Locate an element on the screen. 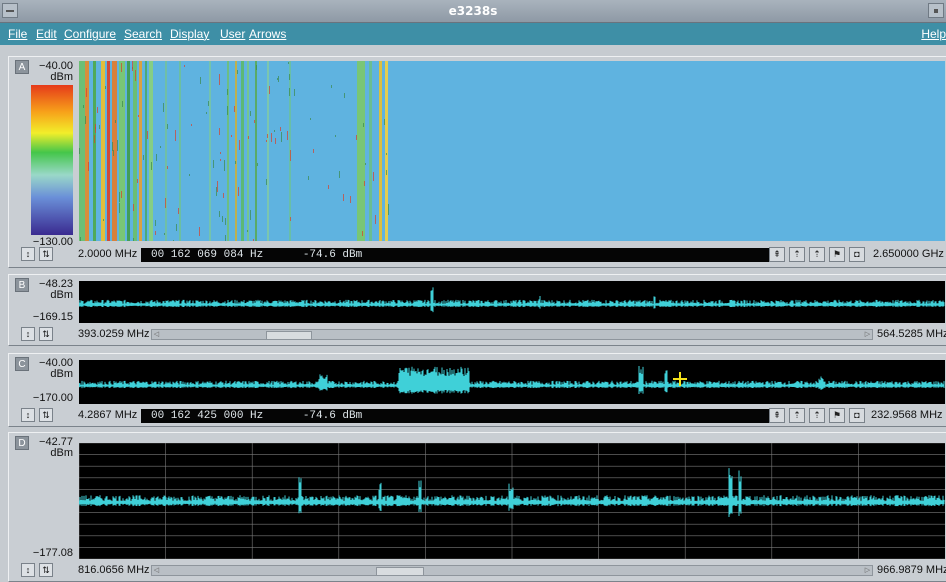  window-titlebar: e3238s is located at coordinates (473, 11).